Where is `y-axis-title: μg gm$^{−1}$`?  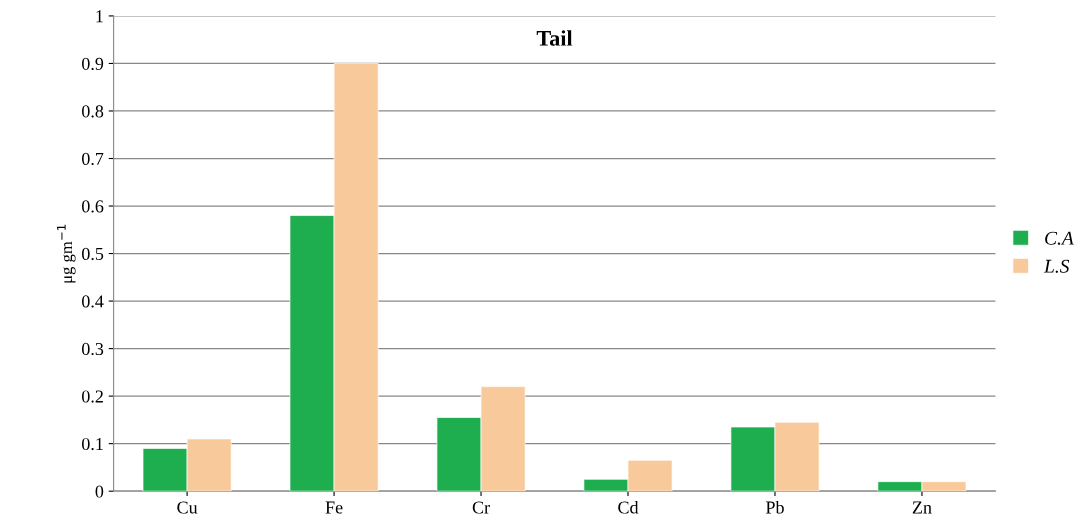
y-axis-title: μg gm$^{−1}$ is located at coordinates (66, 253).